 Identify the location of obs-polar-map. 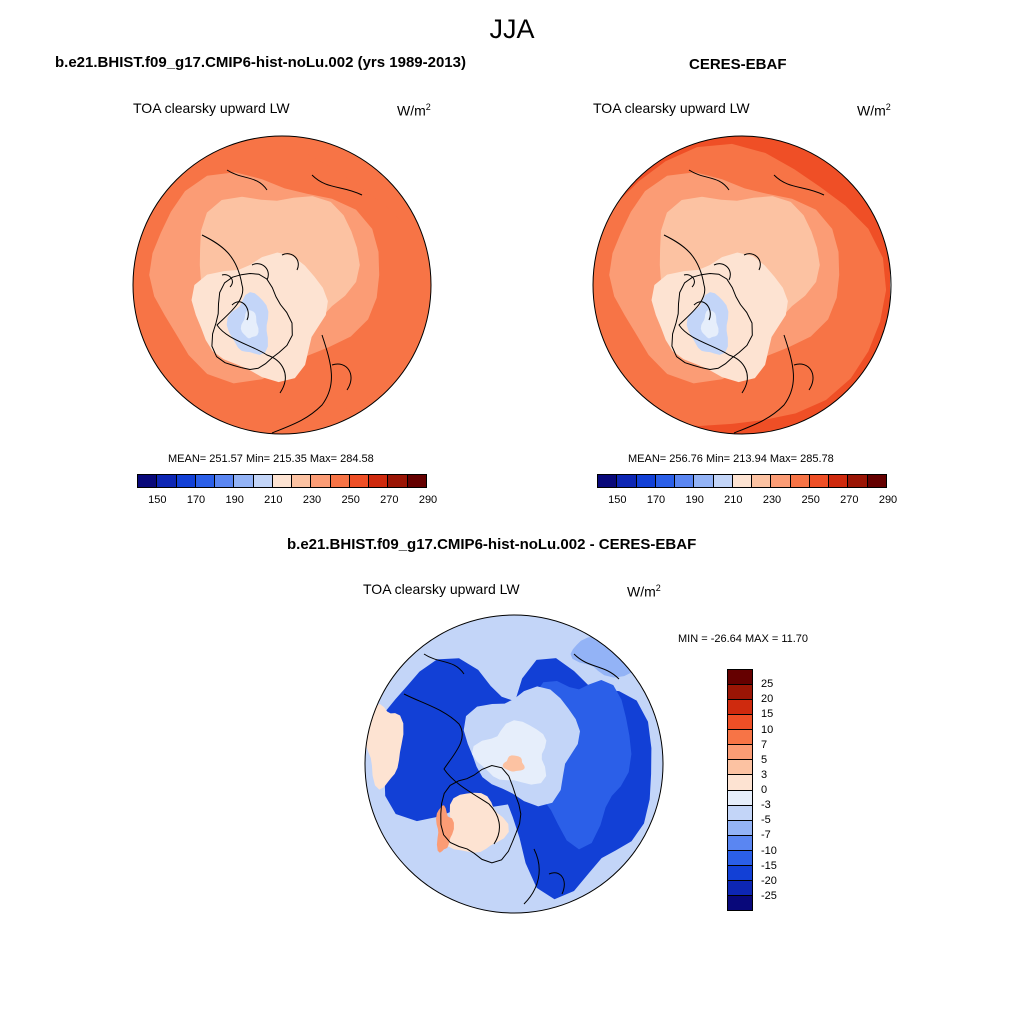
(742, 285).